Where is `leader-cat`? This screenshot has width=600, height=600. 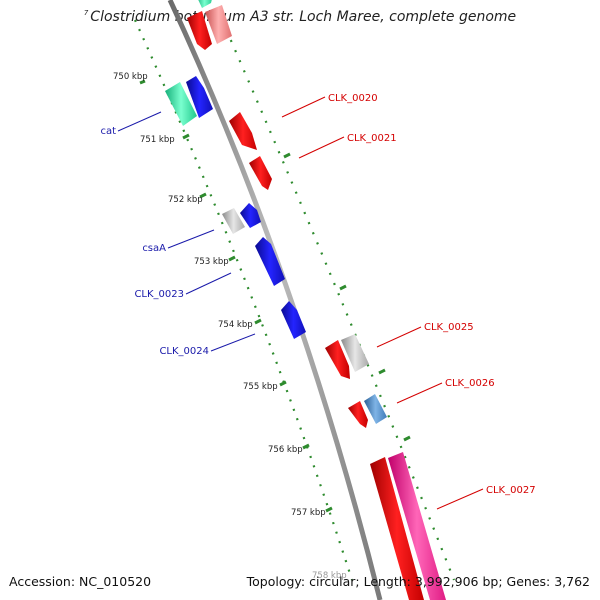 leader-cat is located at coordinates (139, 121).